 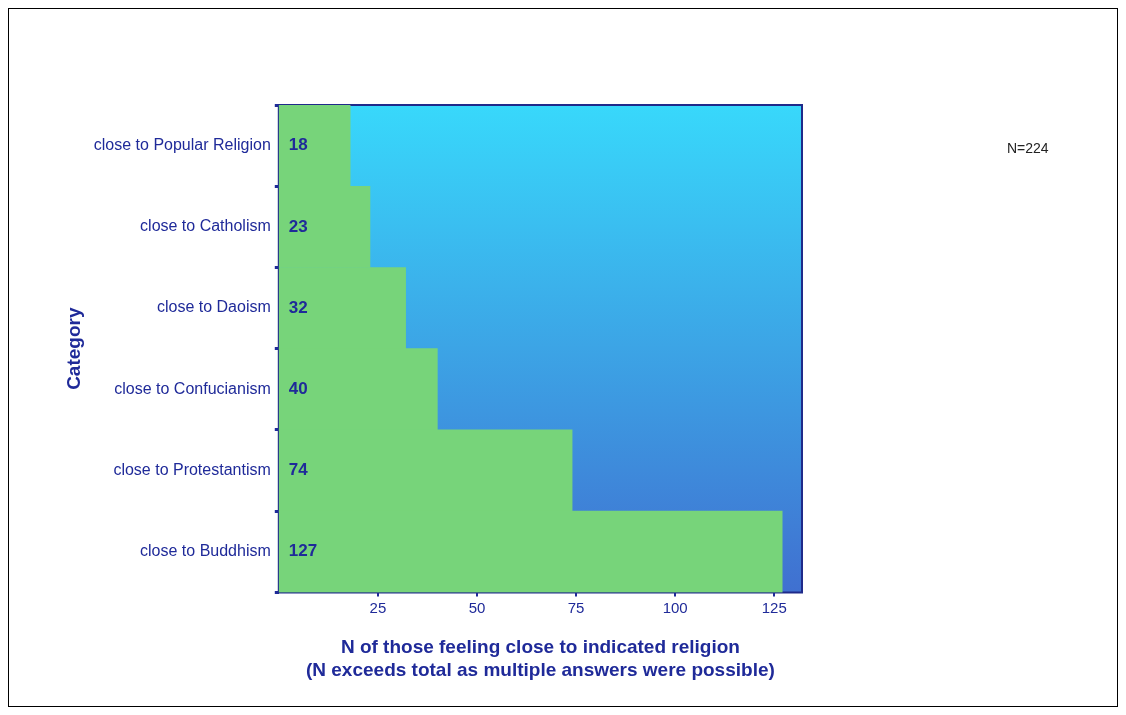 What do you see at coordinates (205, 551) in the screenshot?
I see `y-tick-label: close to Buddhism` at bounding box center [205, 551].